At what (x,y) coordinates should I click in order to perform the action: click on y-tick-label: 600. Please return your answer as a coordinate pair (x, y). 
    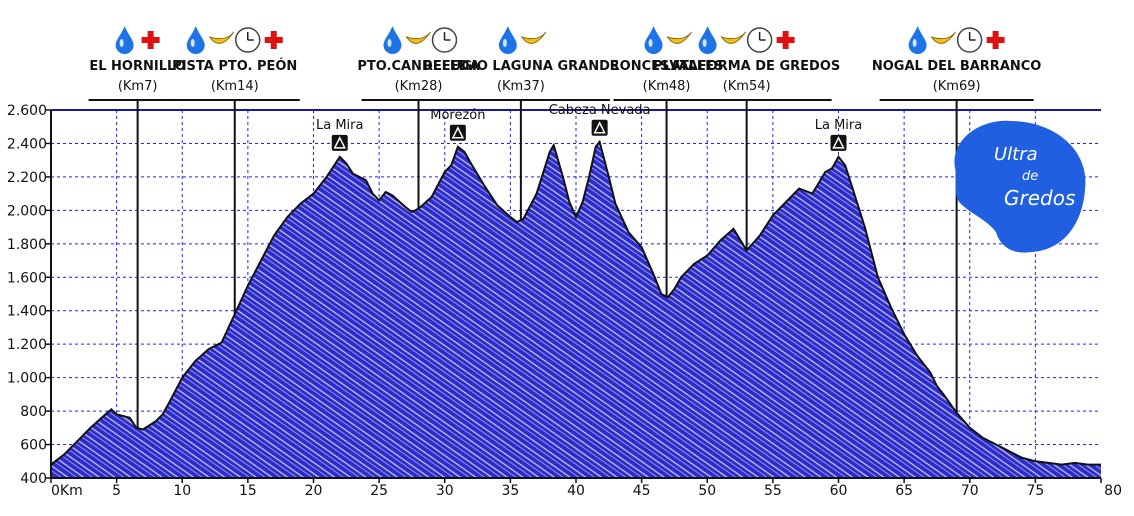
    Looking at the image, I should click on (33, 446).